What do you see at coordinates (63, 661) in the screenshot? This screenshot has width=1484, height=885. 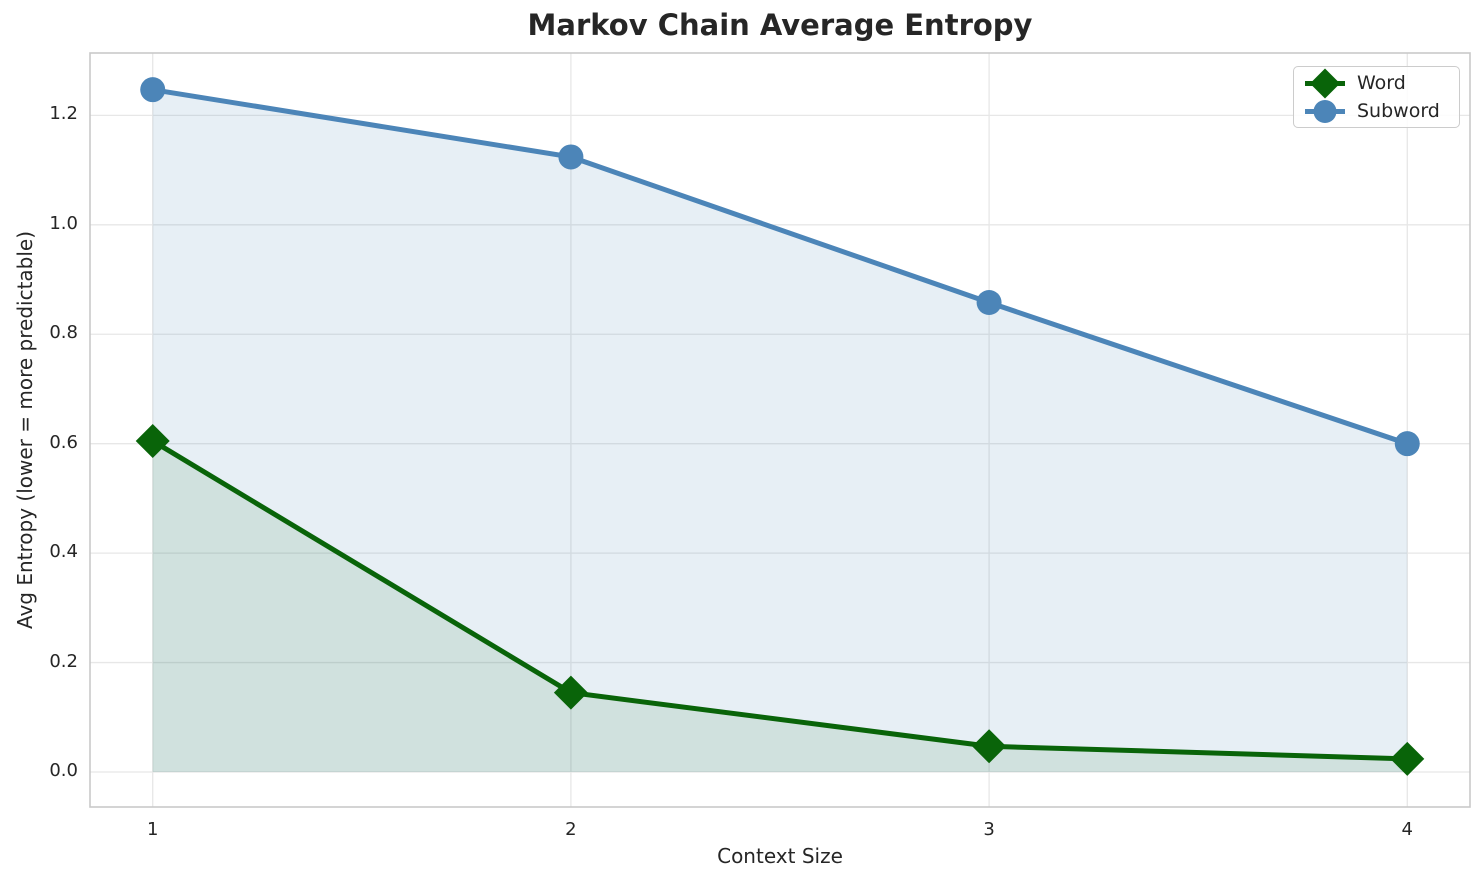 I see `y-tick-label: 0.2` at bounding box center [63, 661].